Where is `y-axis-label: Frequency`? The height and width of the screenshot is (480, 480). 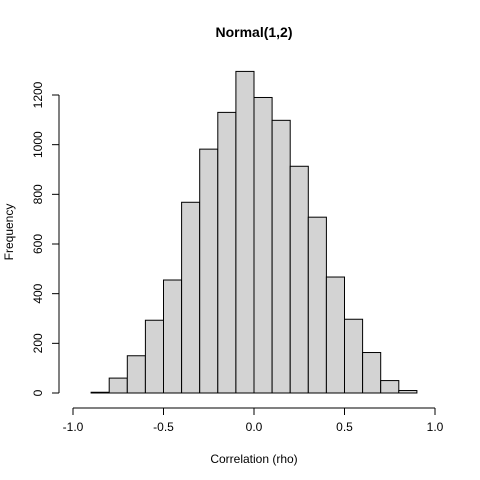
y-axis-label: Frequency is located at coordinates (9, 232).